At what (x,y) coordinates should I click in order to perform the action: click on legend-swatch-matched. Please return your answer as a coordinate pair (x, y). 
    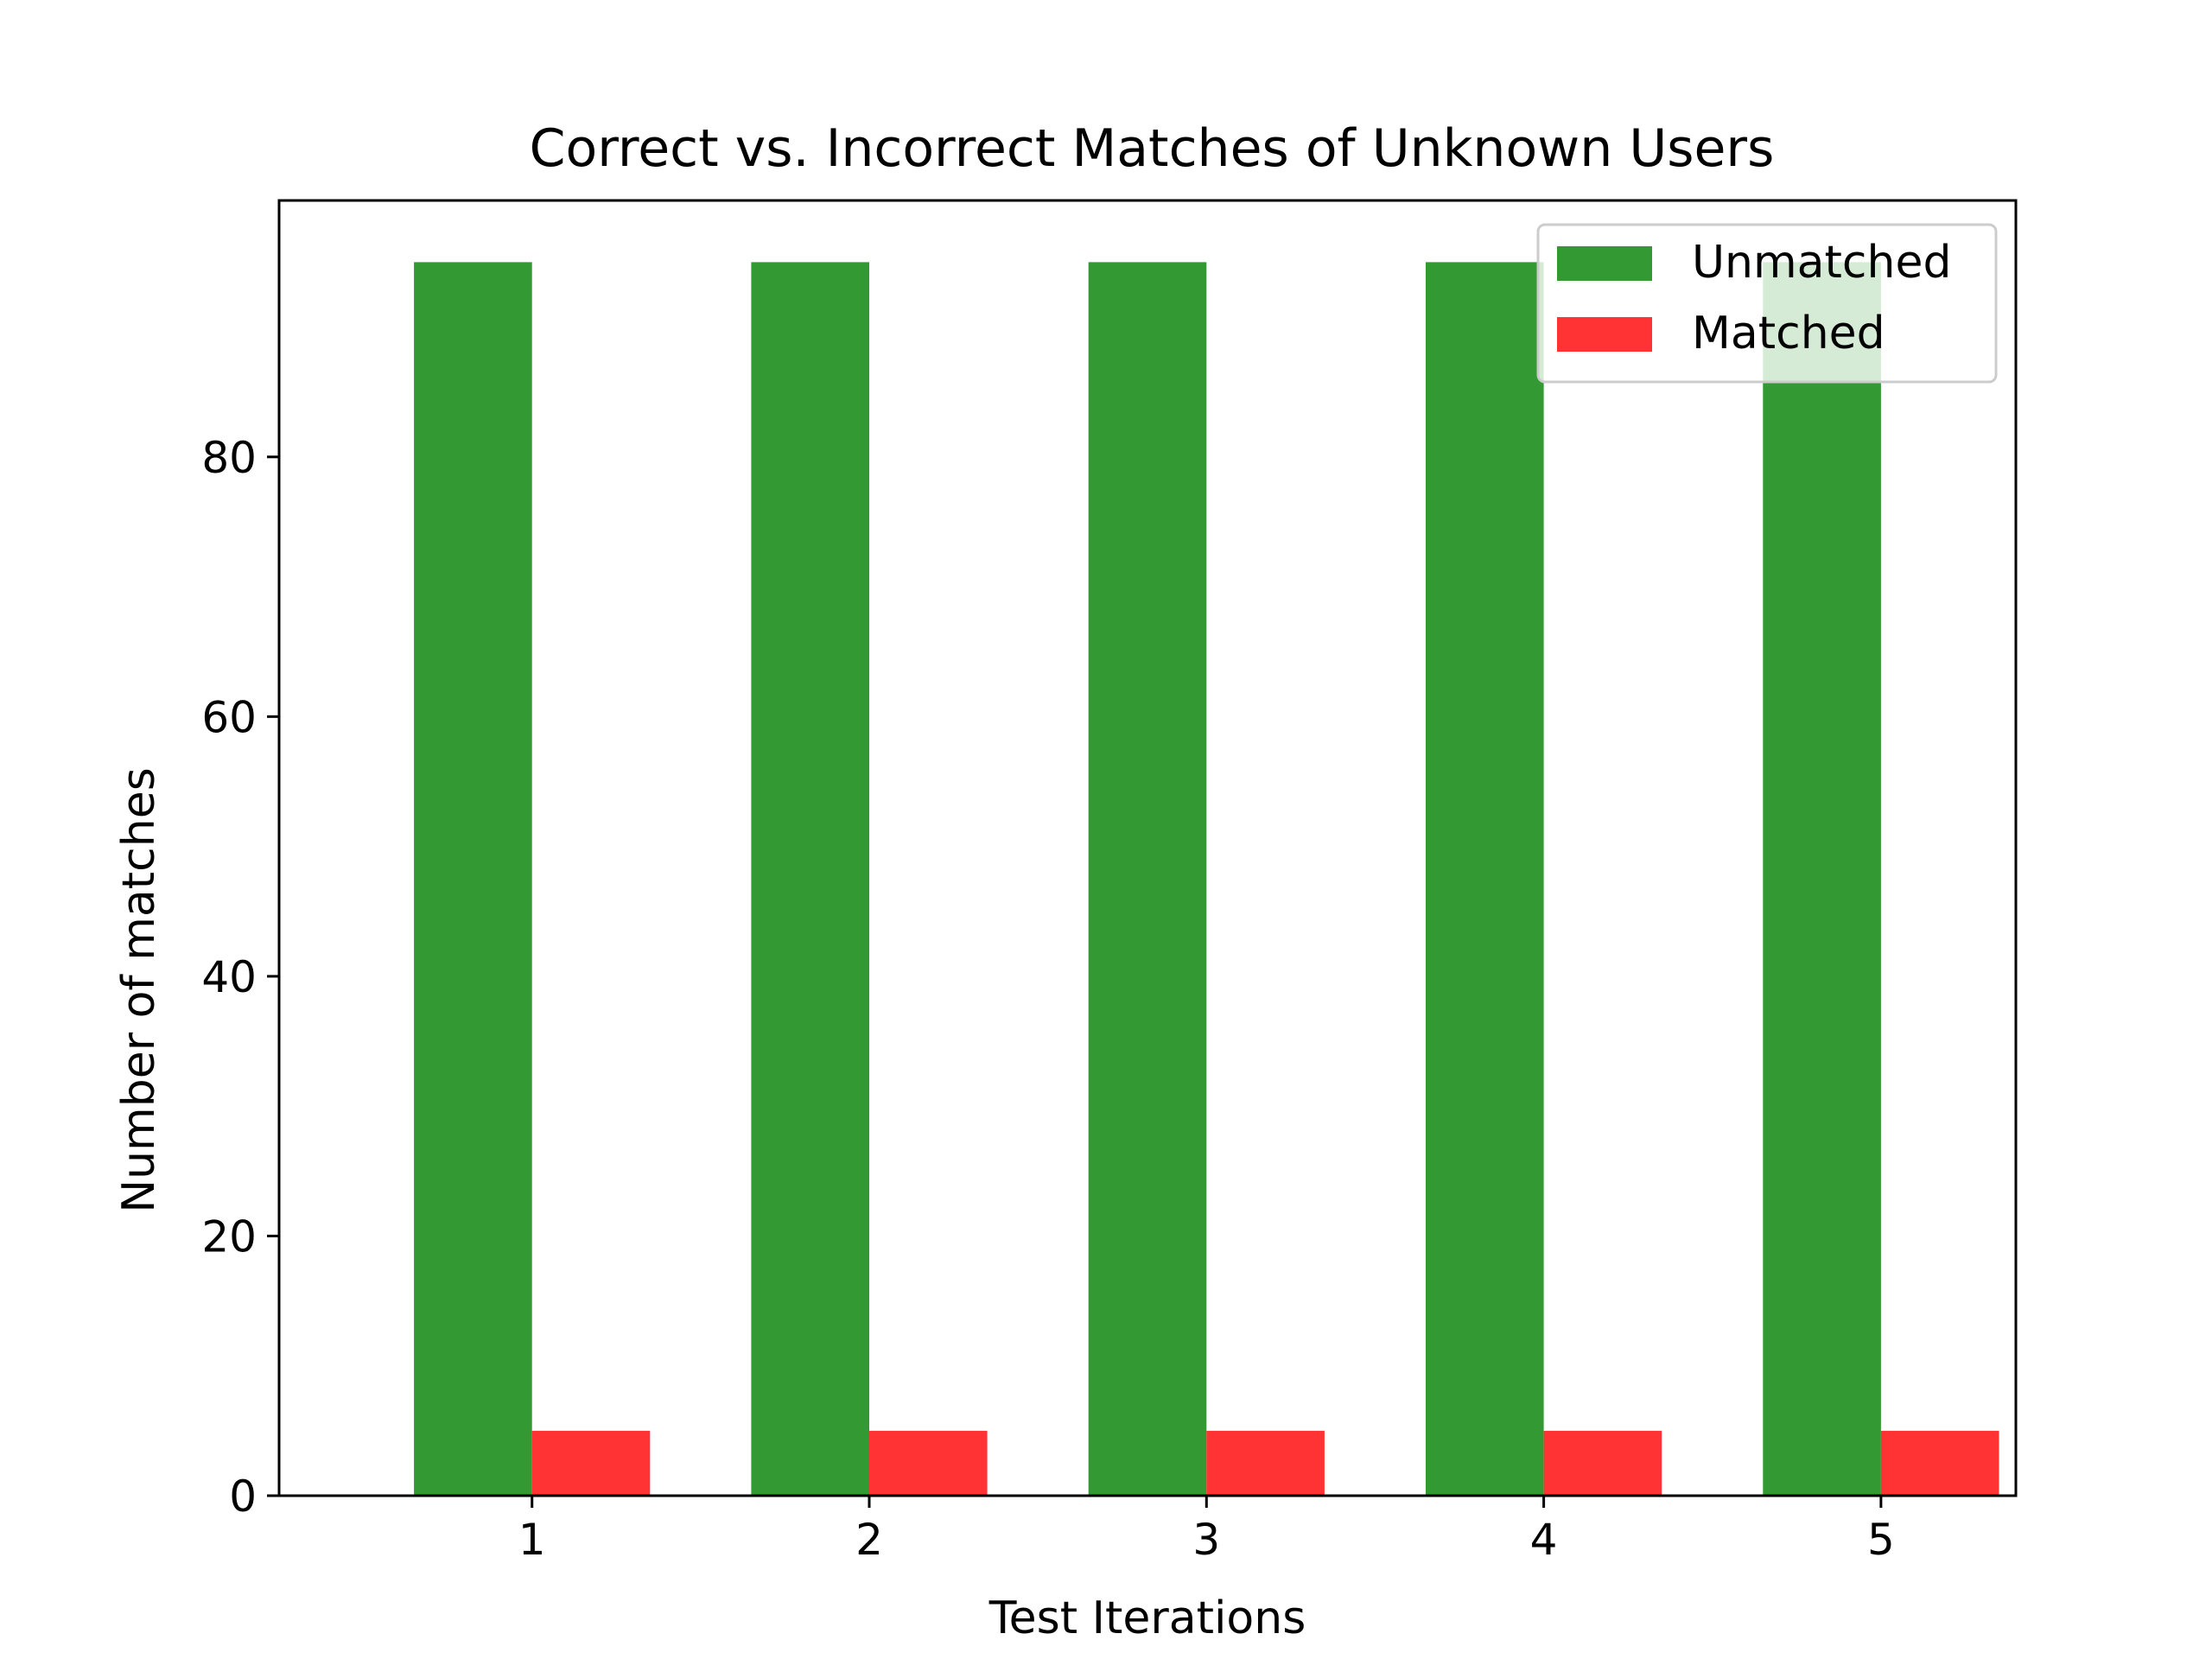
    Looking at the image, I should click on (1604, 334).